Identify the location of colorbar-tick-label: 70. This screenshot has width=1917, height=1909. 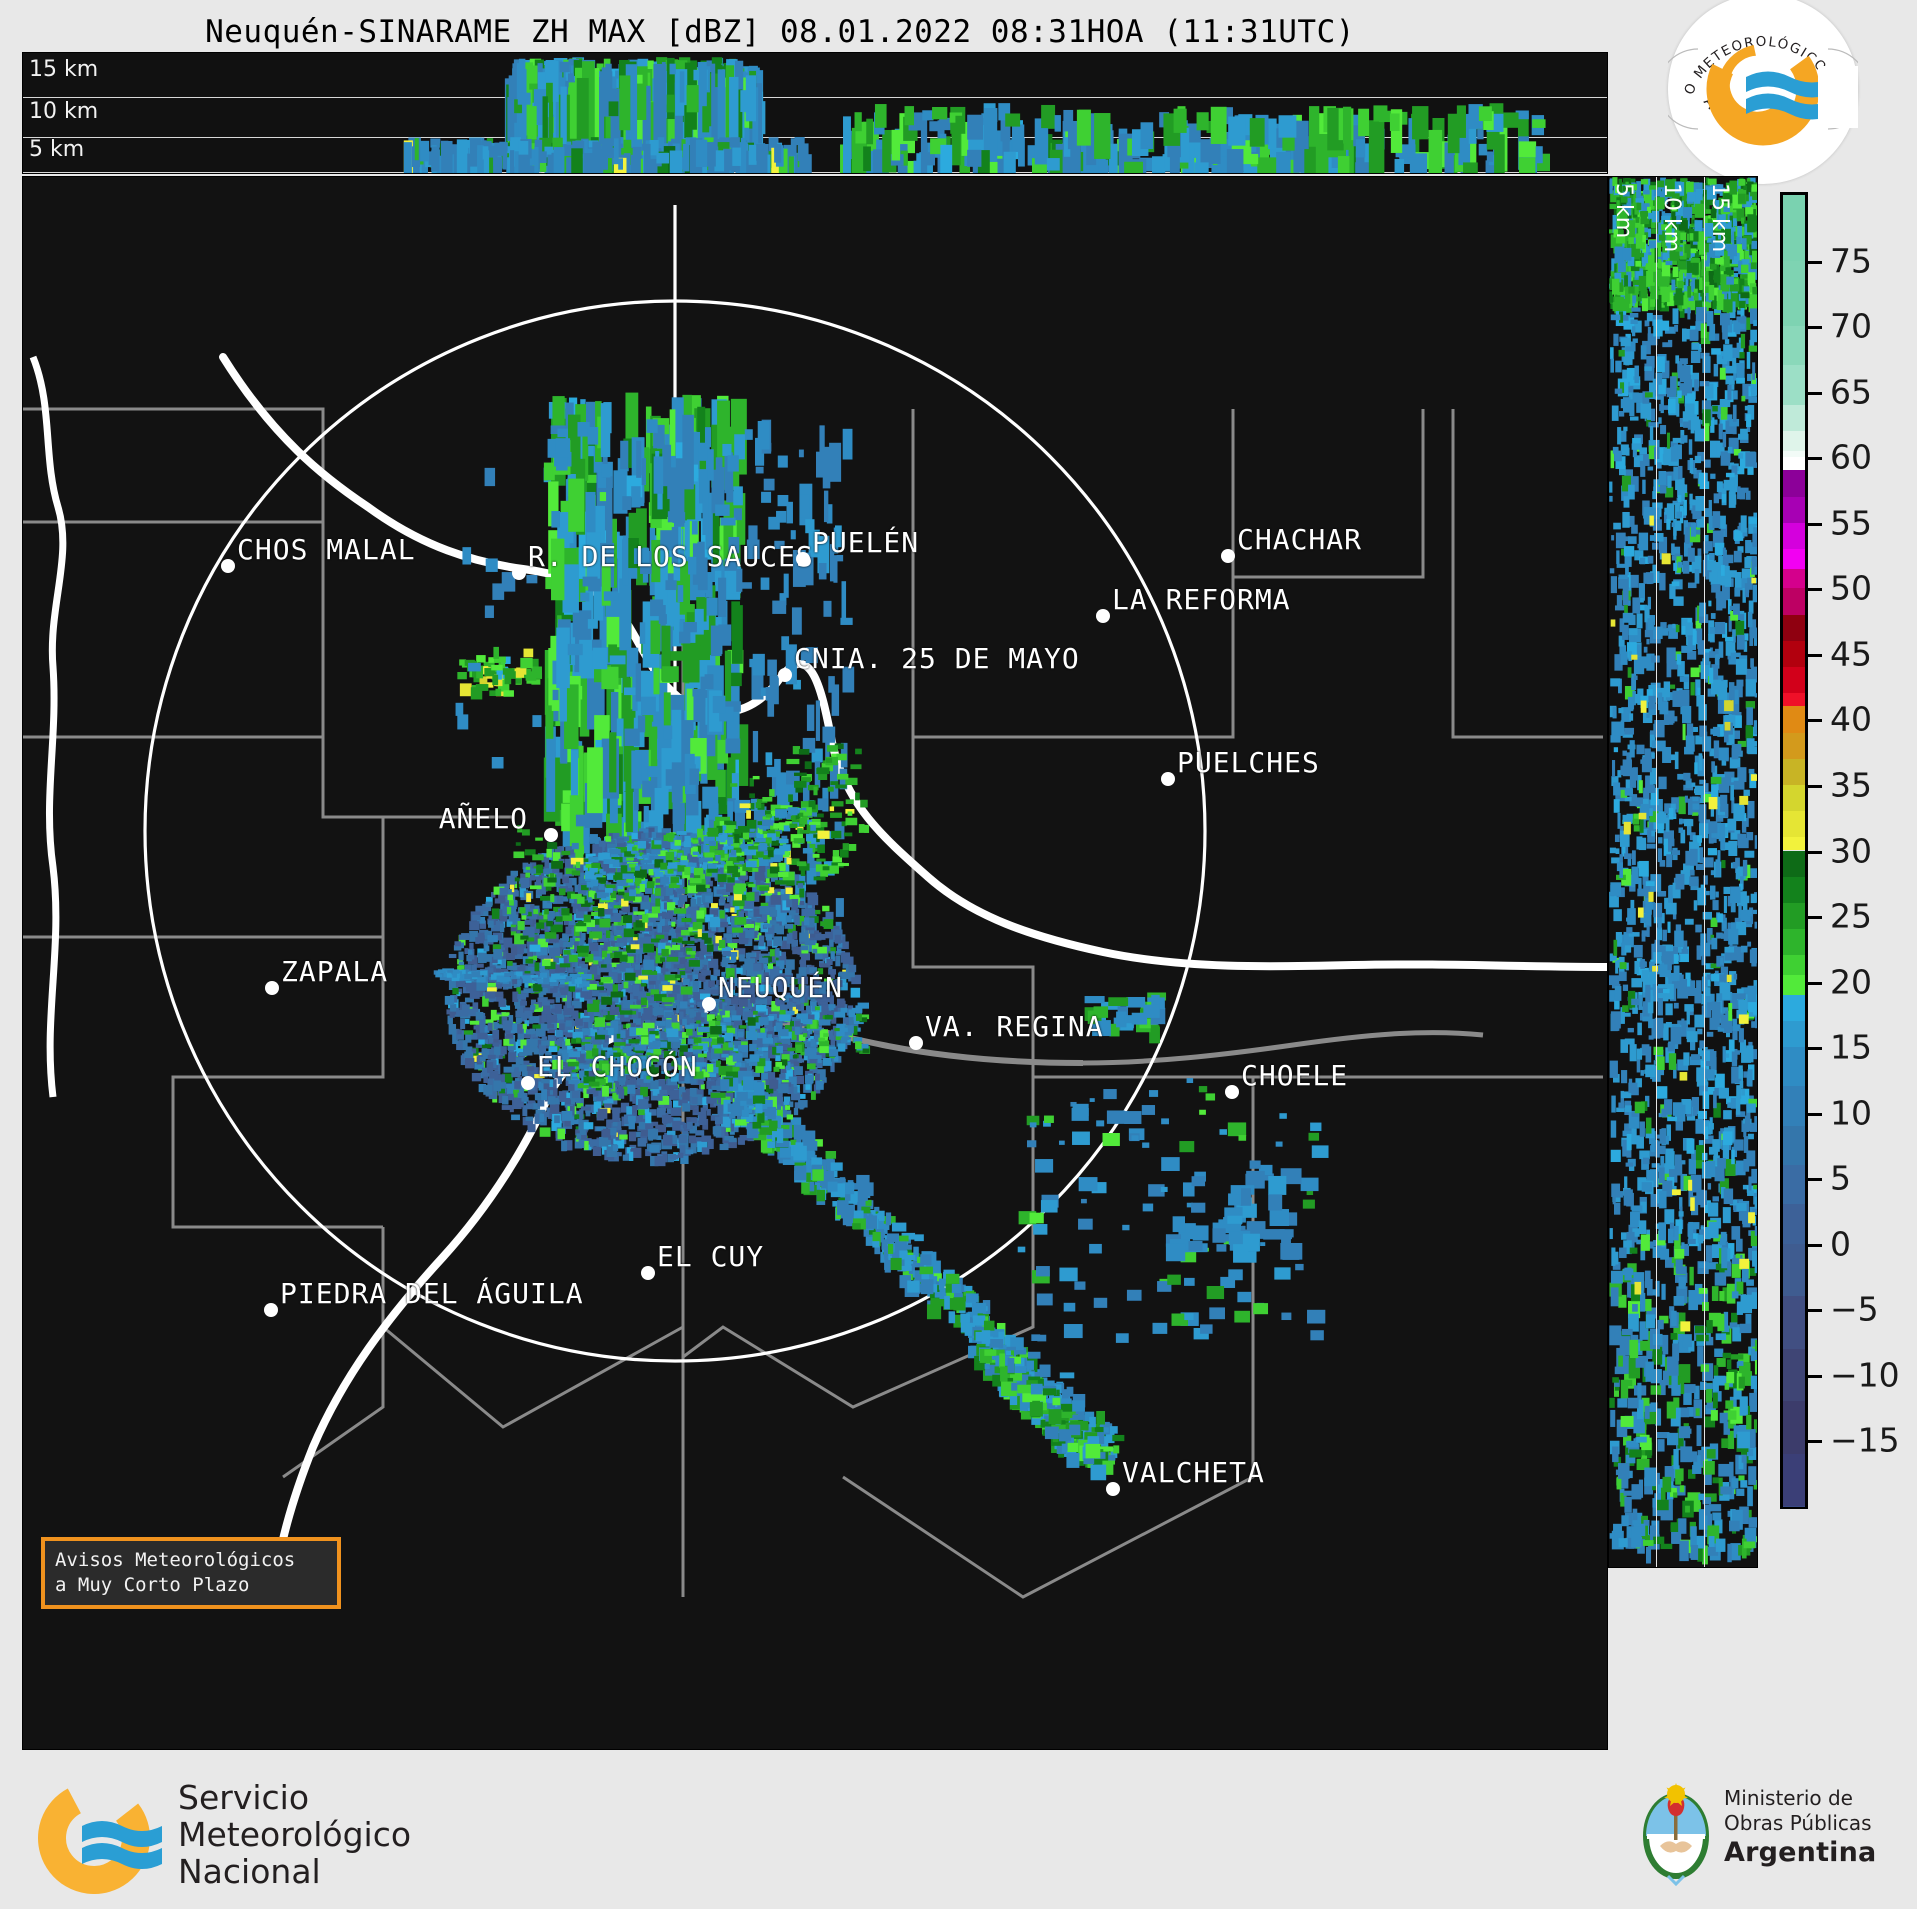
(1851, 326).